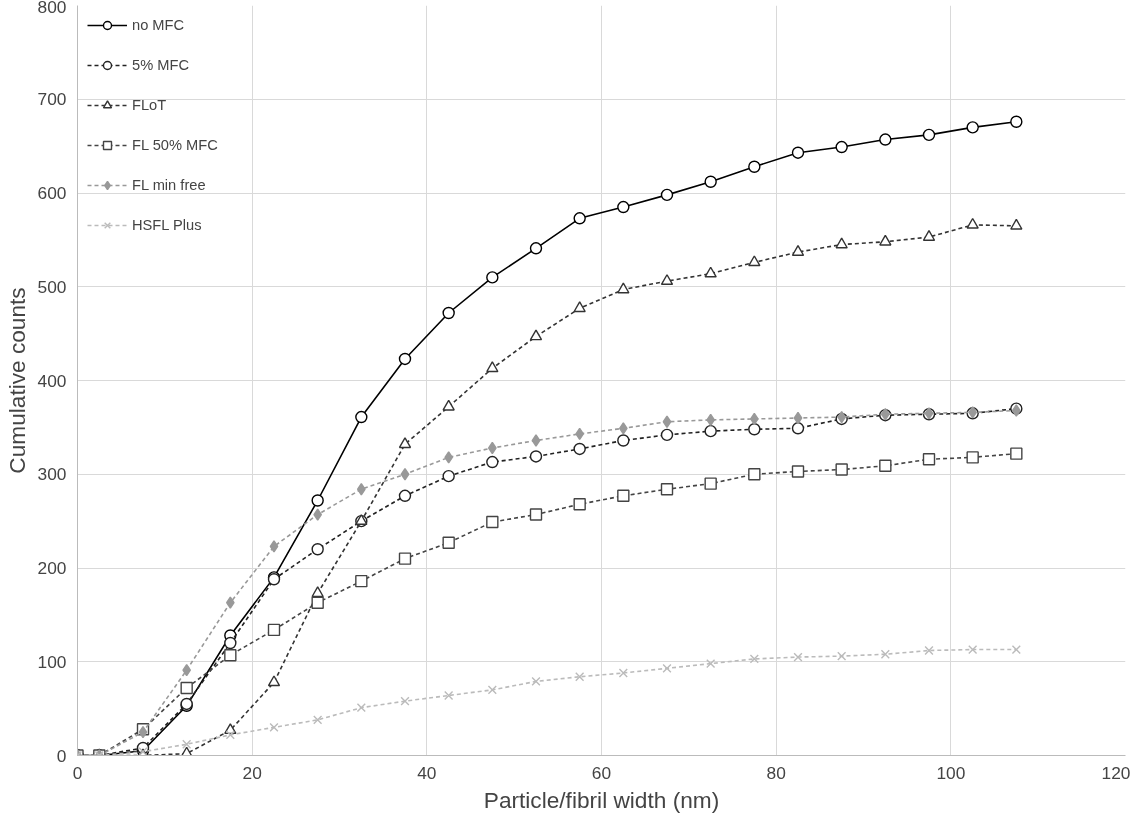  I want to click on y-axis-title: Cumulative counts, so click(16, 380).